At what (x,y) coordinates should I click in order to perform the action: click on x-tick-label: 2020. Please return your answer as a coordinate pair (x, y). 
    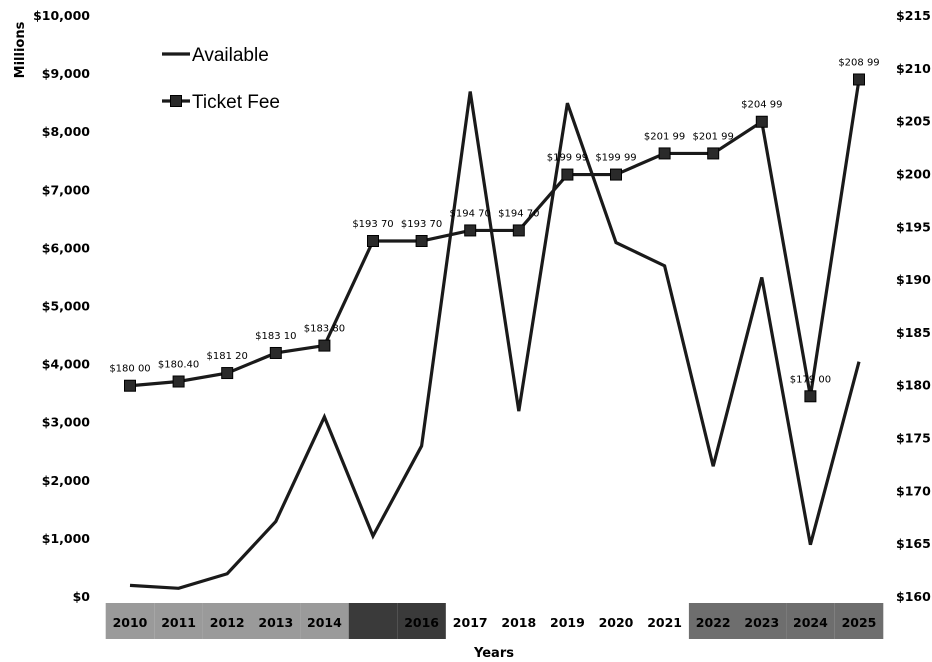
    Looking at the image, I should click on (616, 622).